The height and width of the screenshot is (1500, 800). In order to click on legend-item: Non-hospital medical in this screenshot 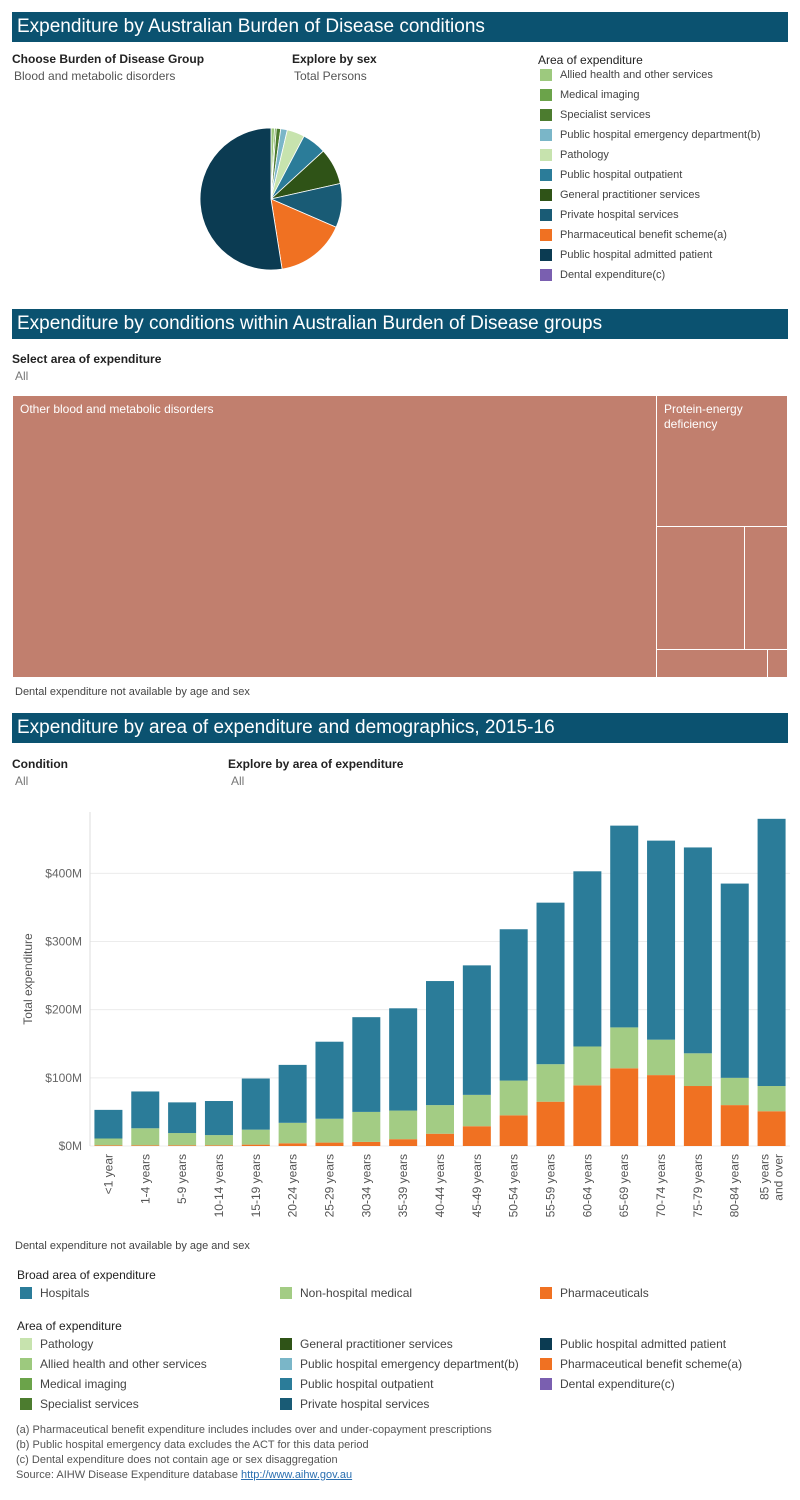, I will do `click(346, 1293)`.